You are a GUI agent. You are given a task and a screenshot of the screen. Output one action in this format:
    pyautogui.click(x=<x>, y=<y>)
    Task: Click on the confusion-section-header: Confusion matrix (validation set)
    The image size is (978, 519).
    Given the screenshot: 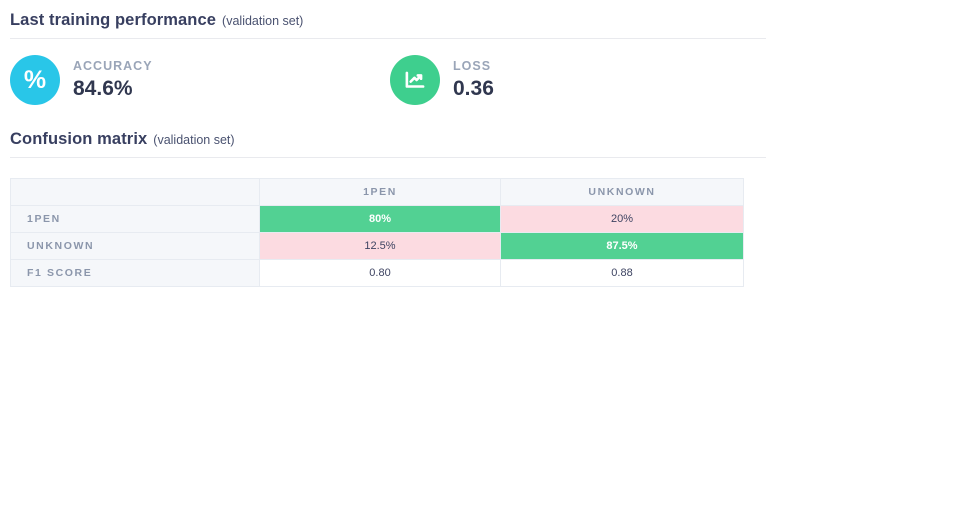 What is the action you would take?
    pyautogui.click(x=489, y=134)
    